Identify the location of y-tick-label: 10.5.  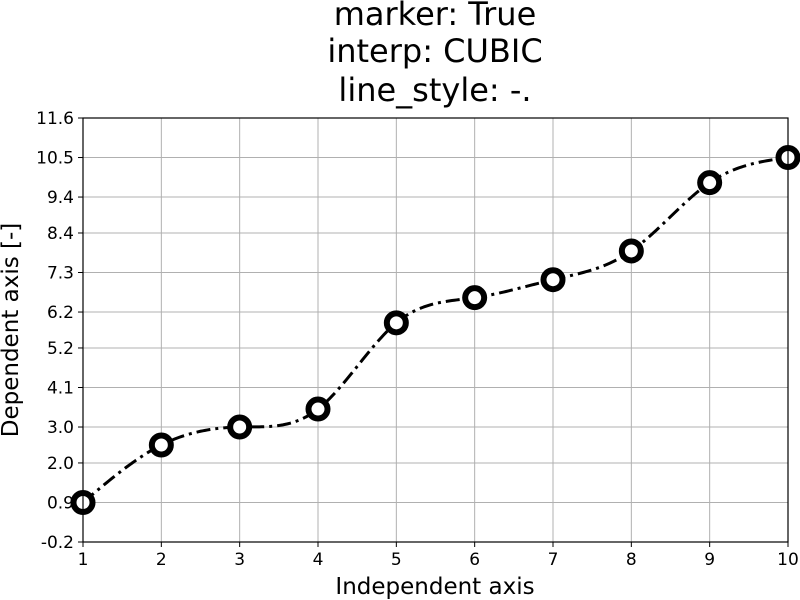
(55, 159).